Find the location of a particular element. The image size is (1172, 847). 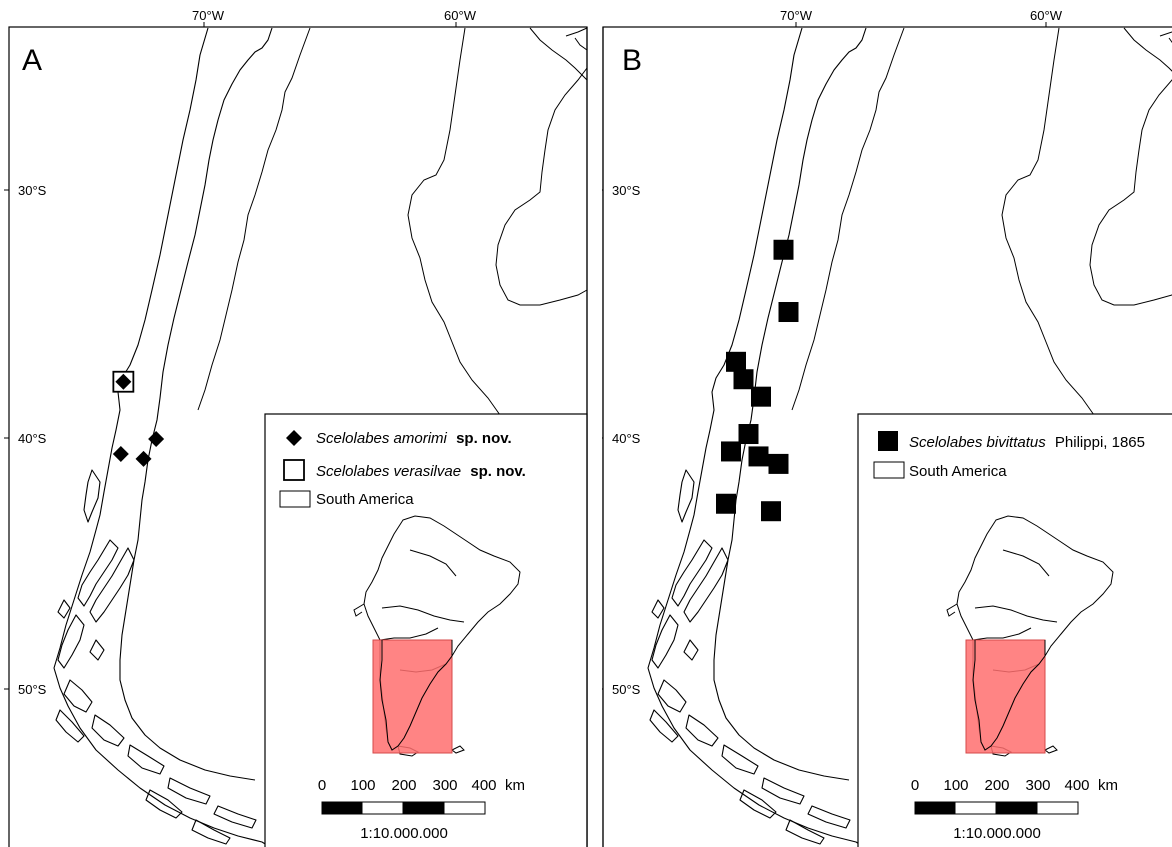

panel-letter-a: A is located at coordinates (32, 60).